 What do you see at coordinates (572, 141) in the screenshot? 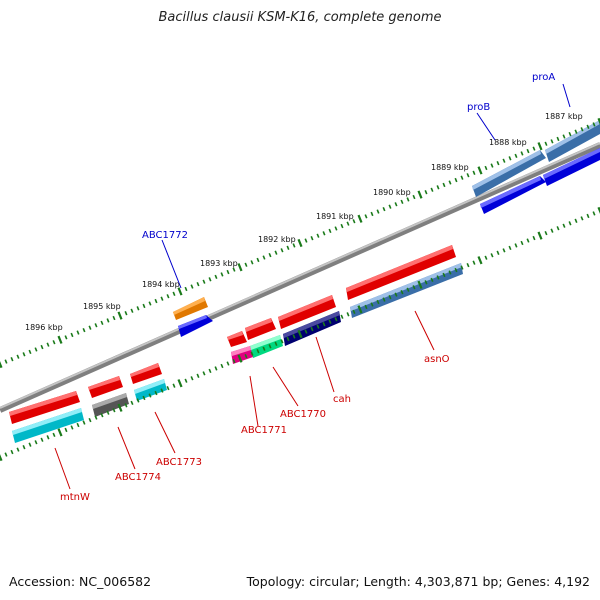
I see `gene-proA-shape` at bounding box center [572, 141].